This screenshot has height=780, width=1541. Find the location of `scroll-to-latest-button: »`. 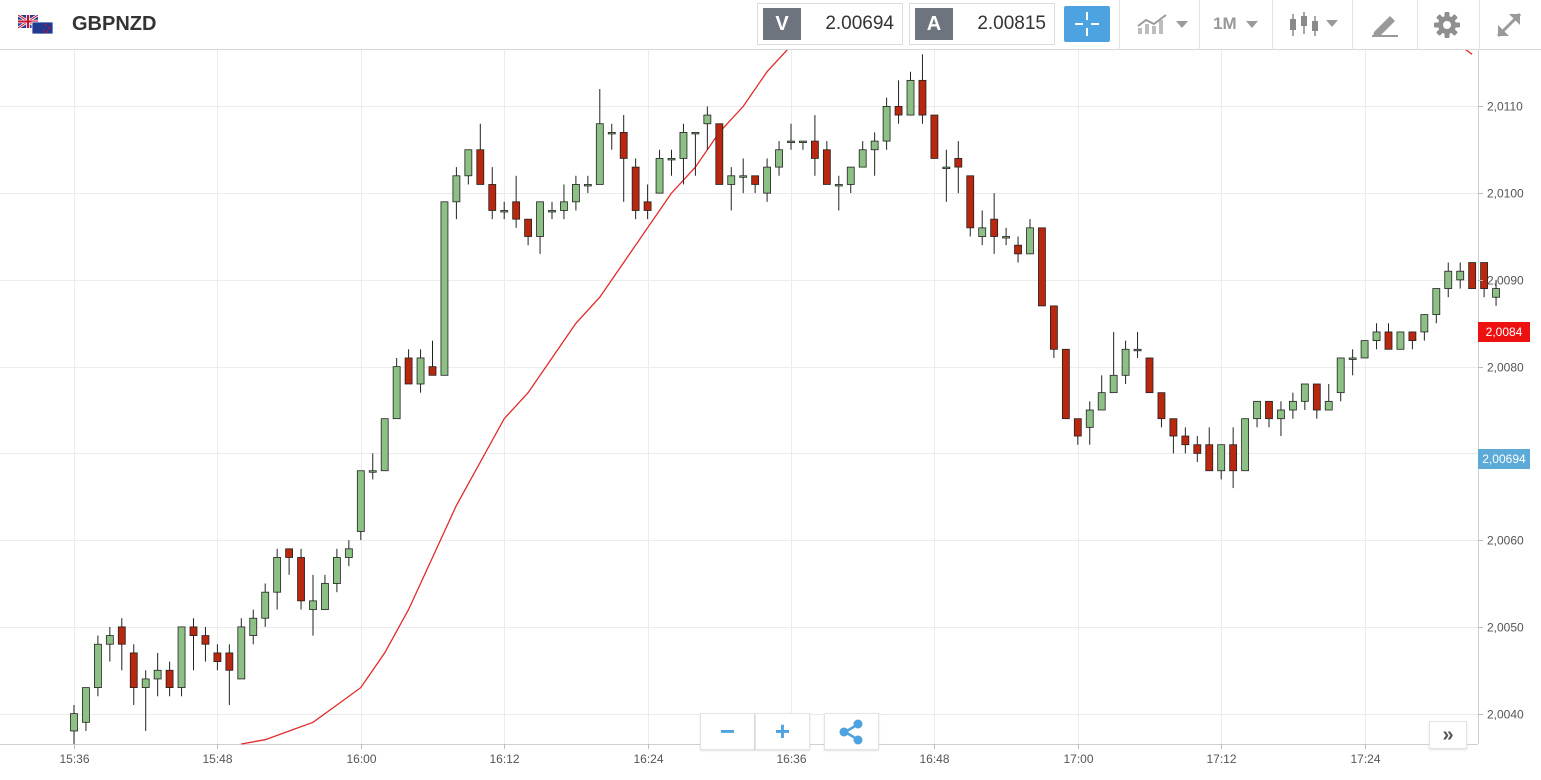

scroll-to-latest-button: » is located at coordinates (1448, 735).